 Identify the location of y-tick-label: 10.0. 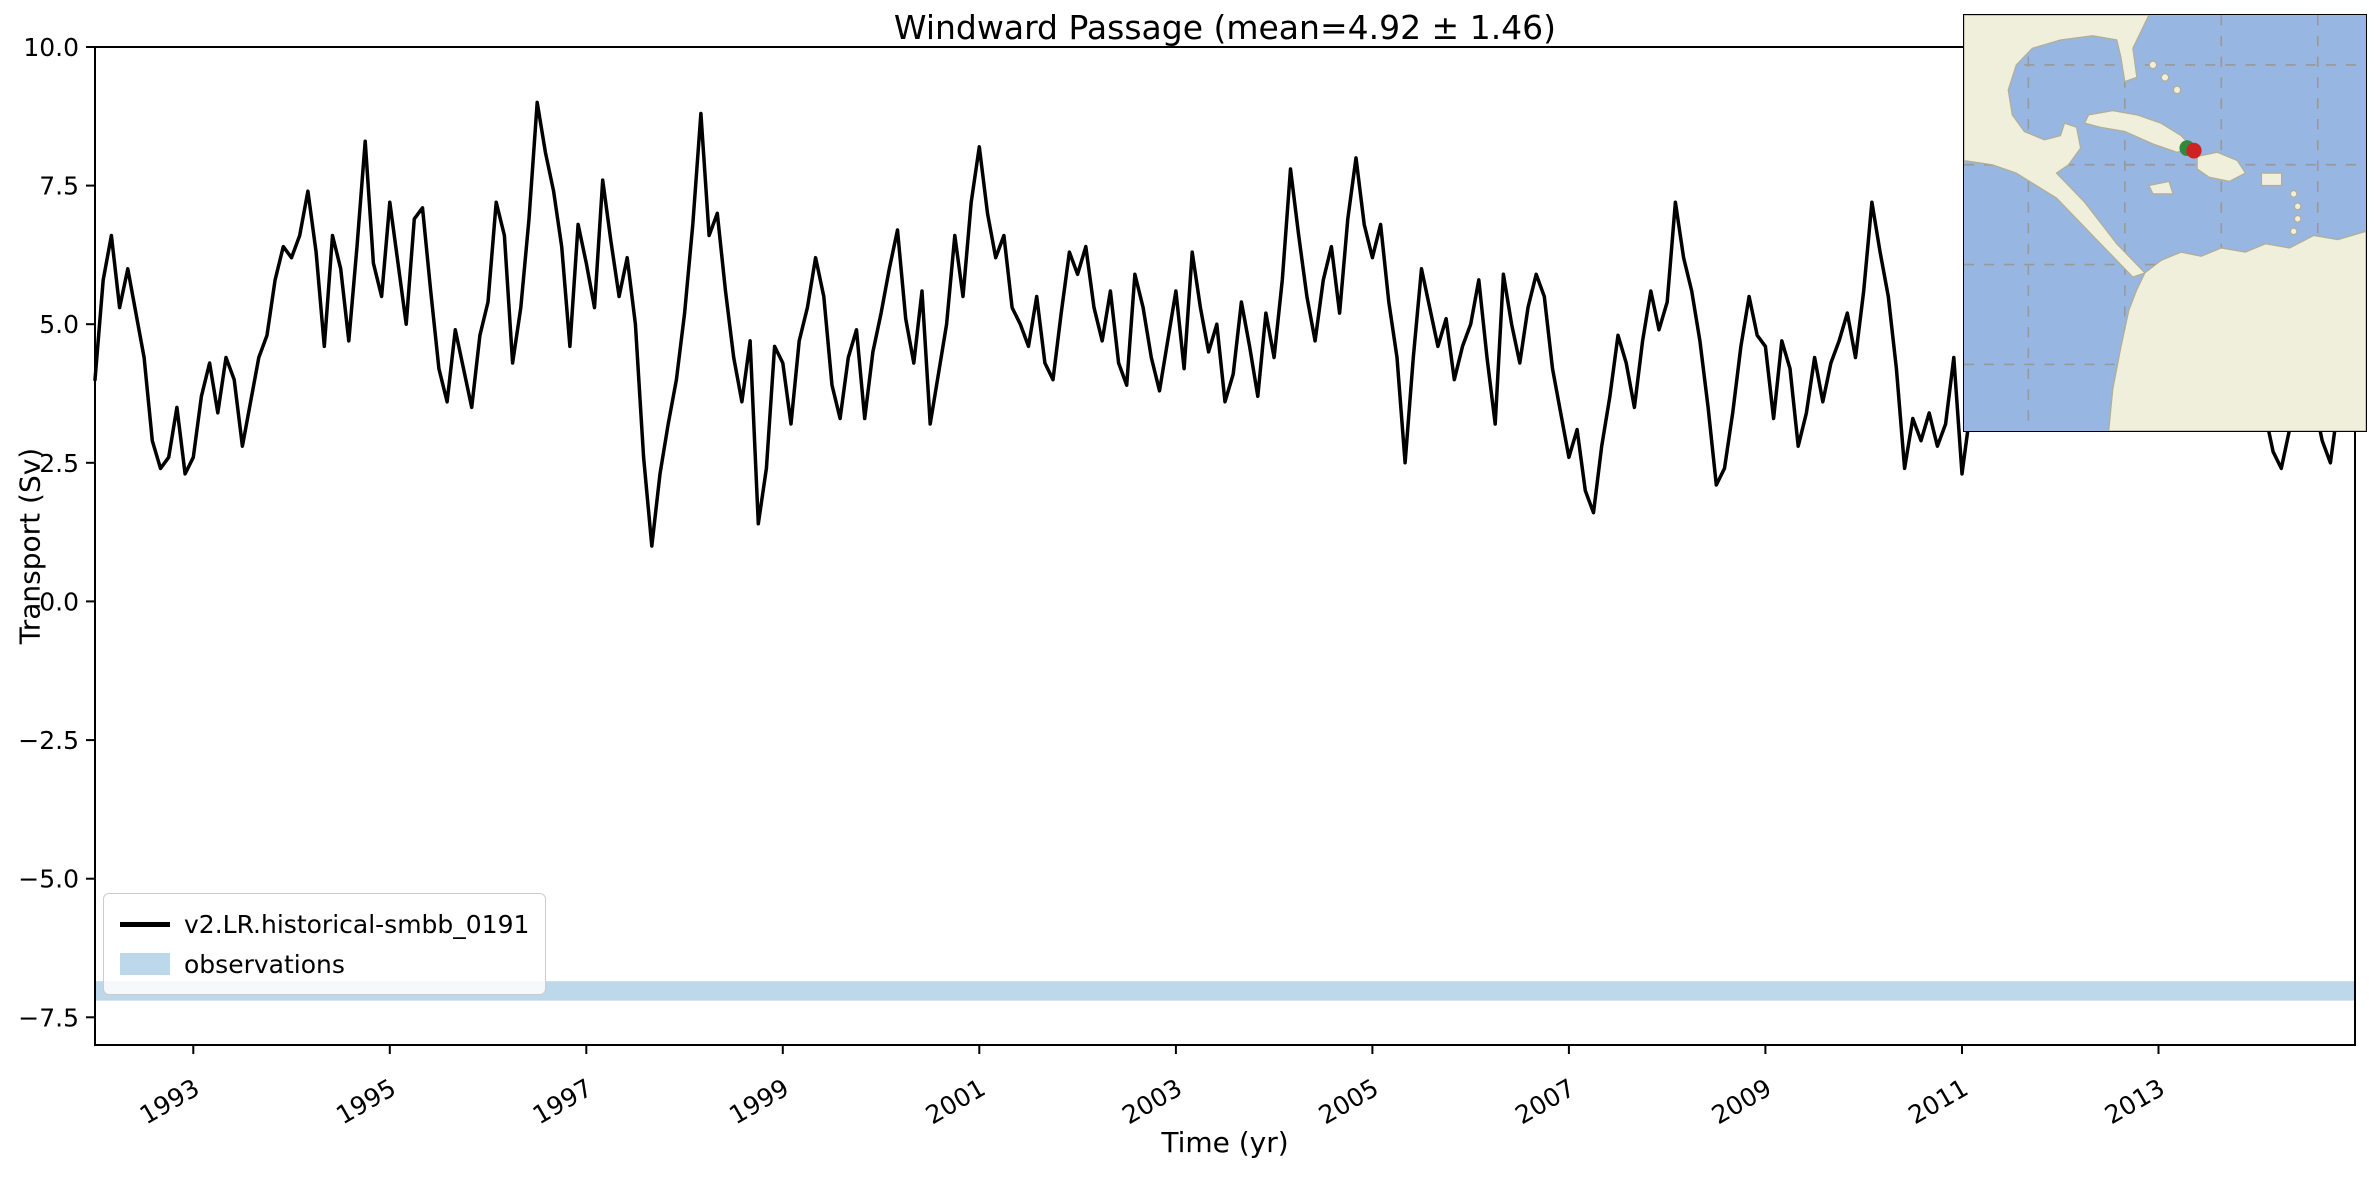
(51, 47).